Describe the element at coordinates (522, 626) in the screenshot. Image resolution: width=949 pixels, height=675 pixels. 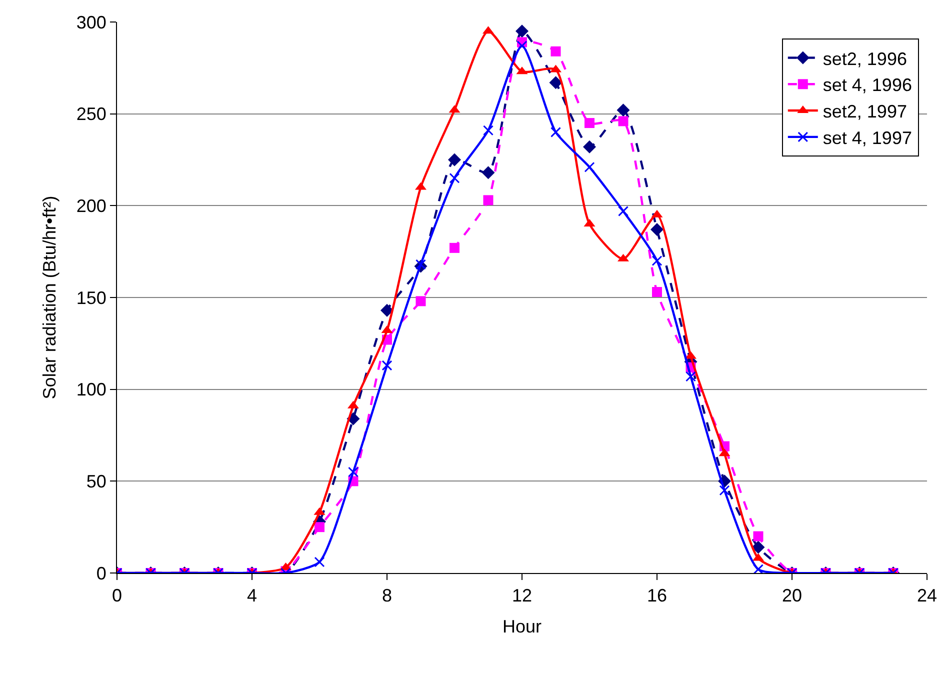
I see `x-axis-title: Hour` at that location.